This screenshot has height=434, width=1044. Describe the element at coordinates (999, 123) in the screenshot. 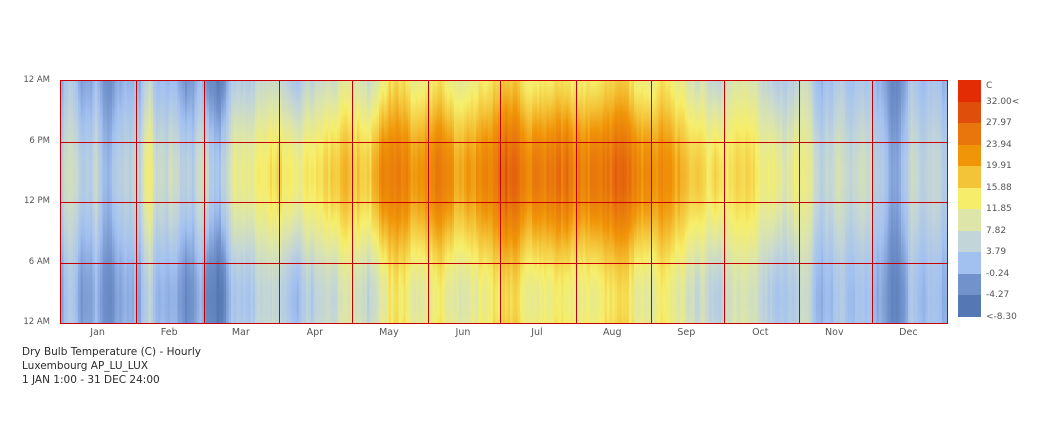

I see `legend-threshold-label: 27.97` at that location.